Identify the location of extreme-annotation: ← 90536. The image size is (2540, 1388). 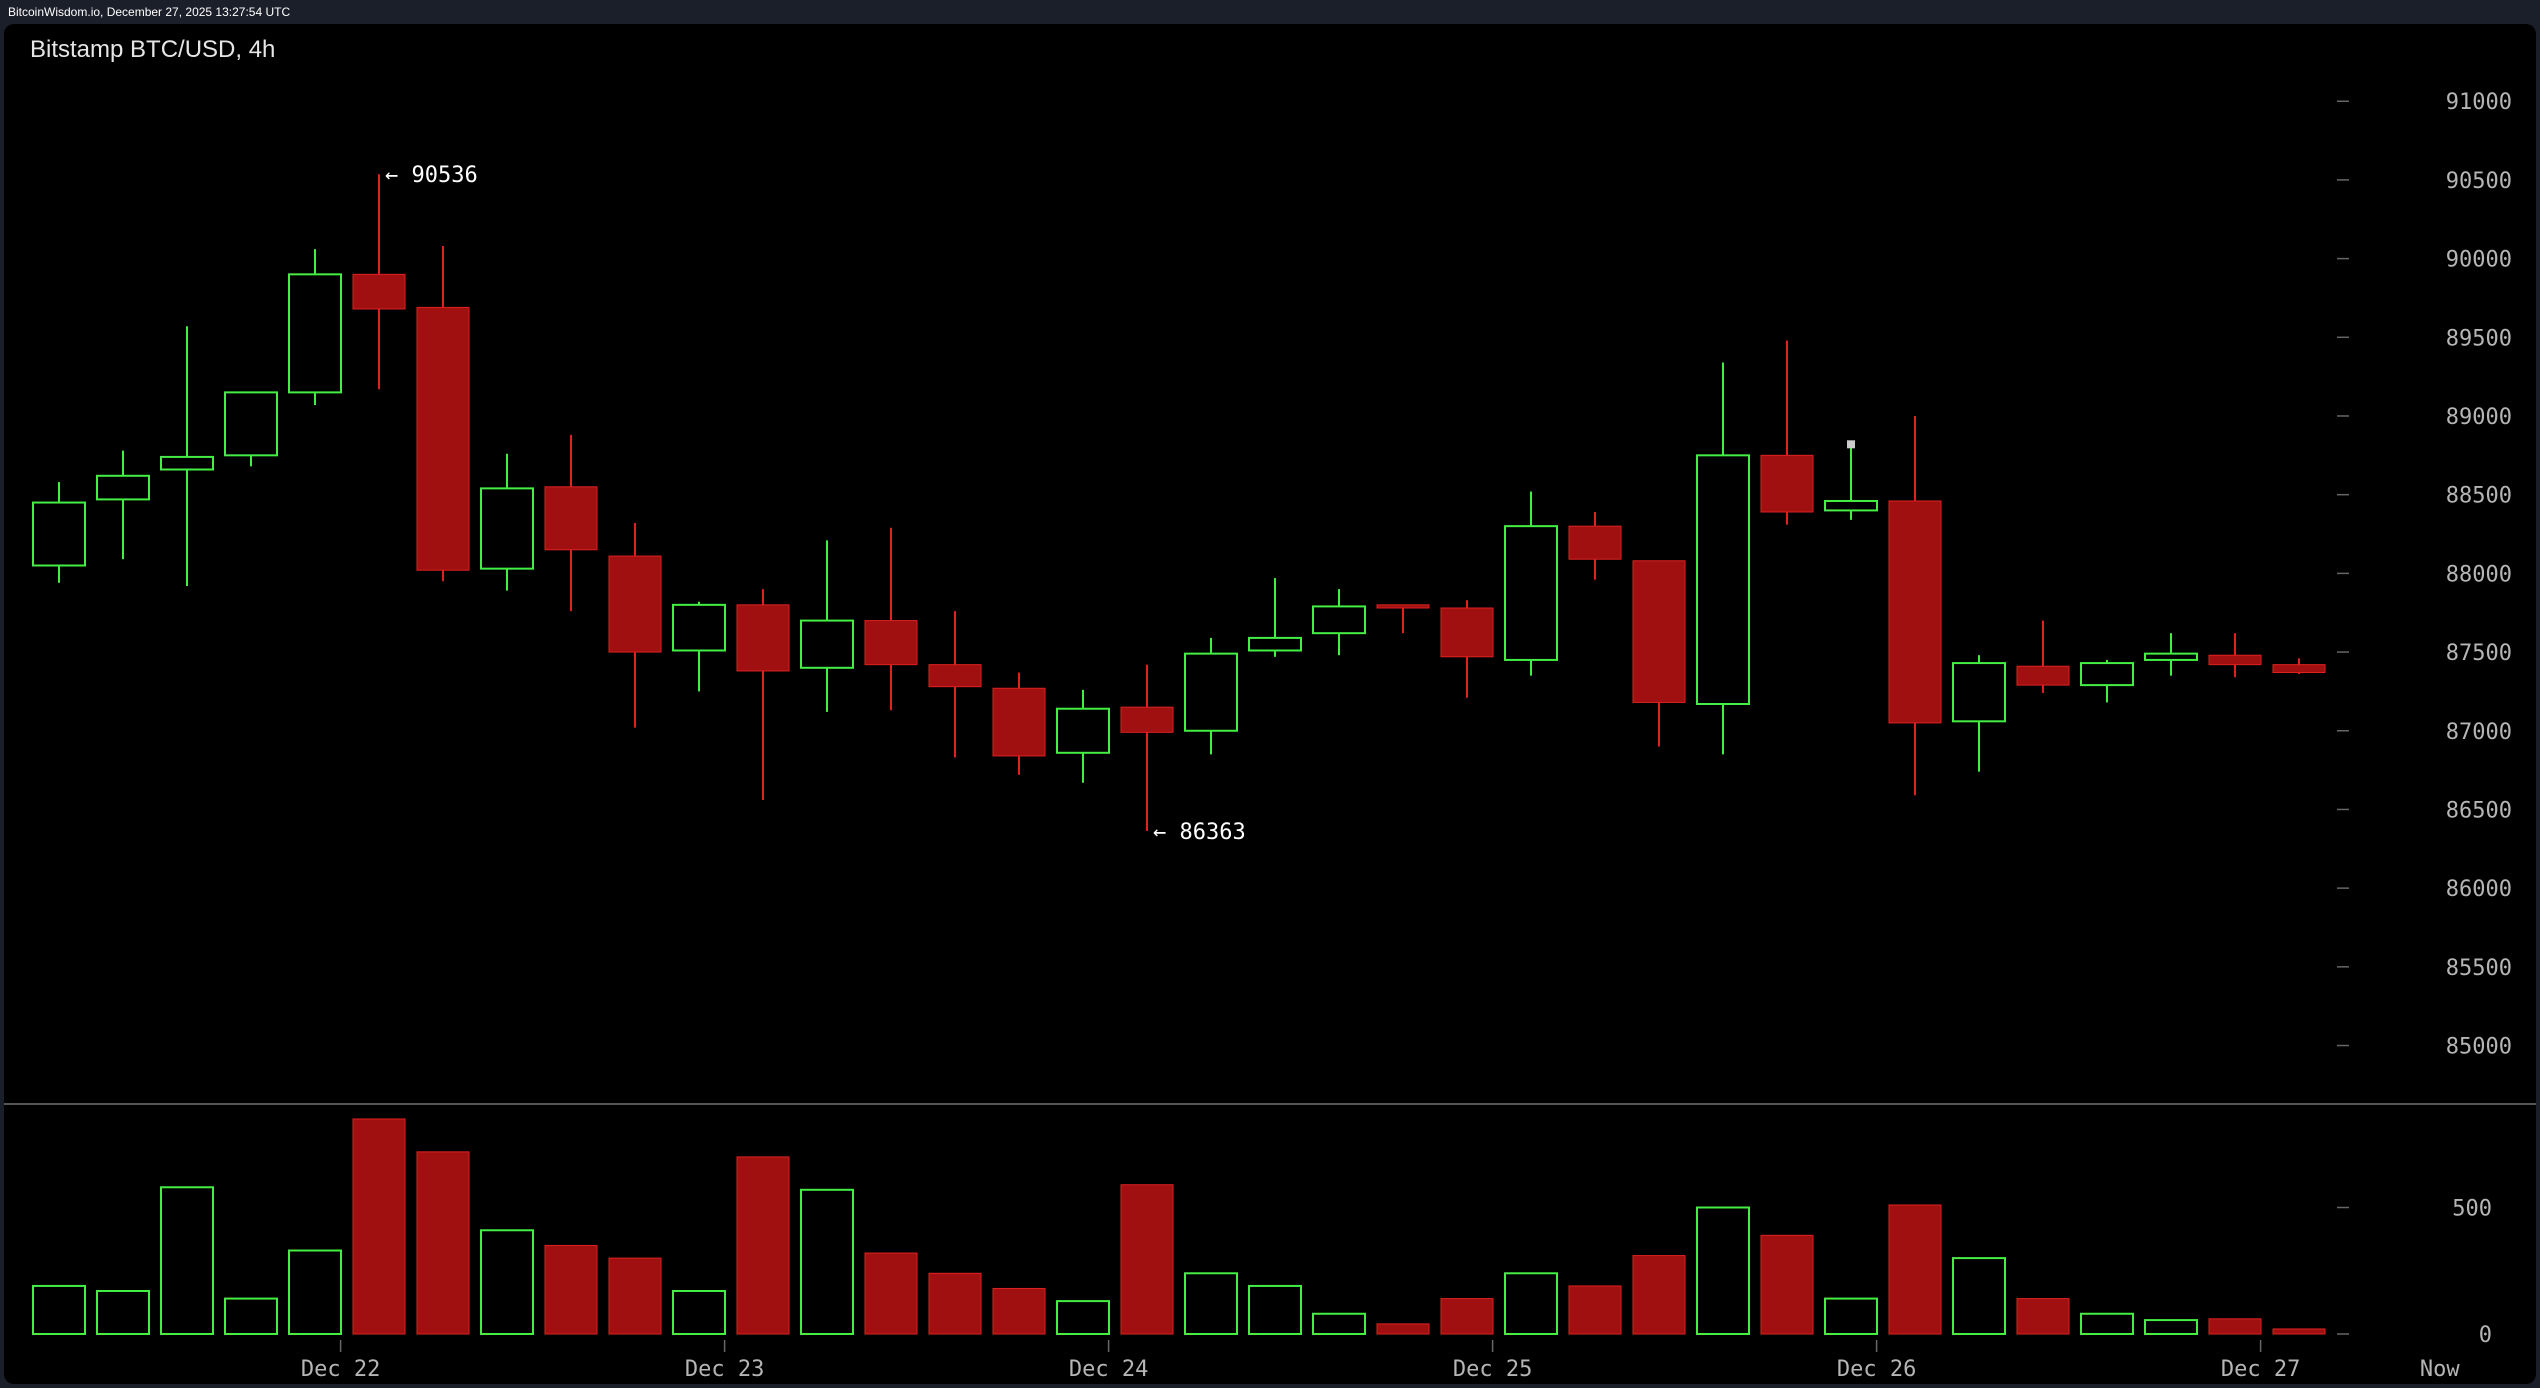
(431, 175).